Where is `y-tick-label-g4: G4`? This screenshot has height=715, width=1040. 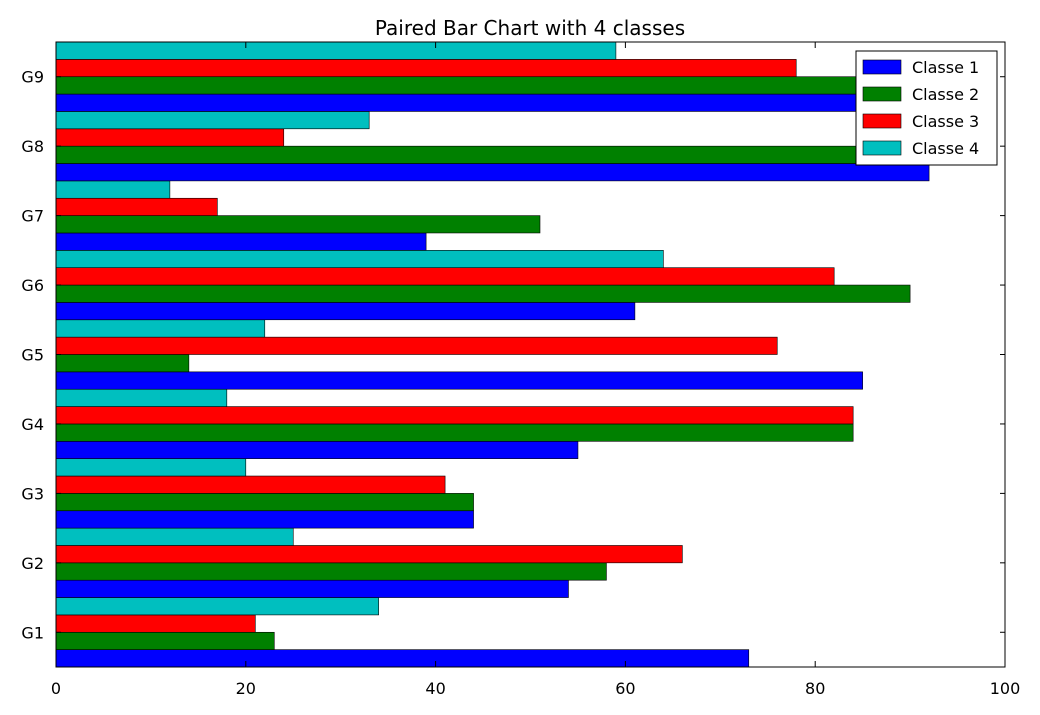
y-tick-label-g4: G4 is located at coordinates (32, 424).